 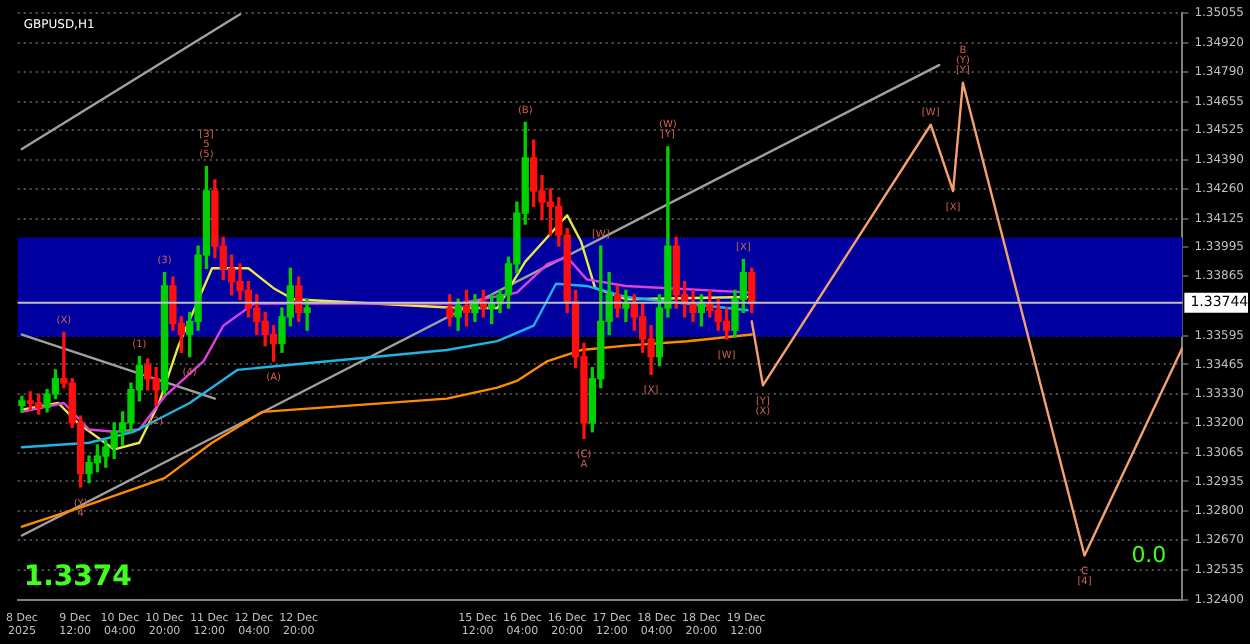 What do you see at coordinates (1149, 555) in the screenshot?
I see `annotation: 0.0` at bounding box center [1149, 555].